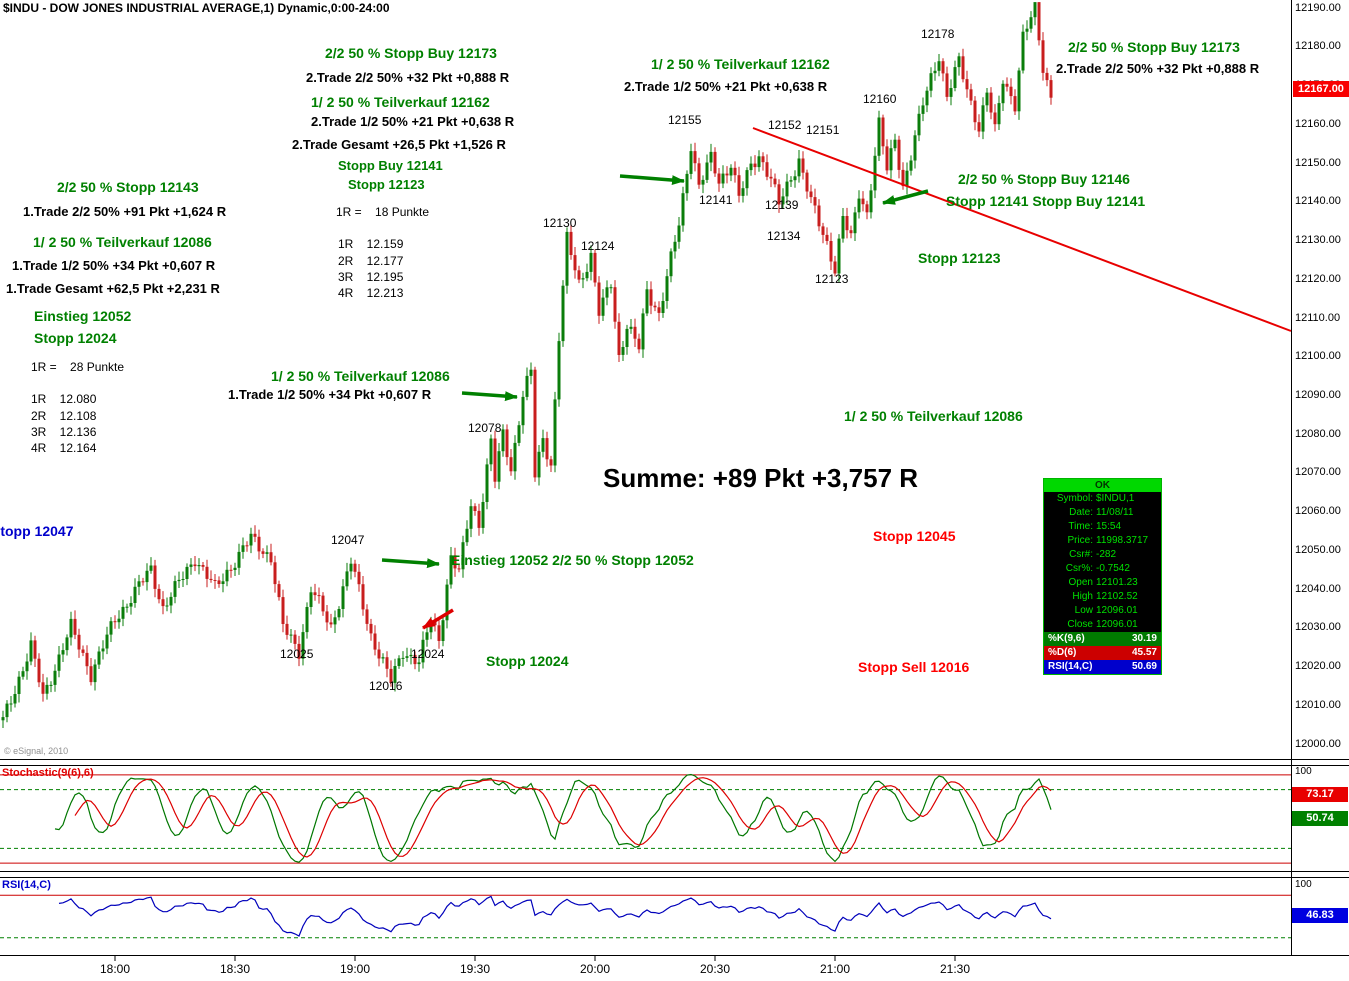  What do you see at coordinates (1101, 512) in the screenshot?
I see `data-window-row: Date: 11/08/11` at bounding box center [1101, 512].